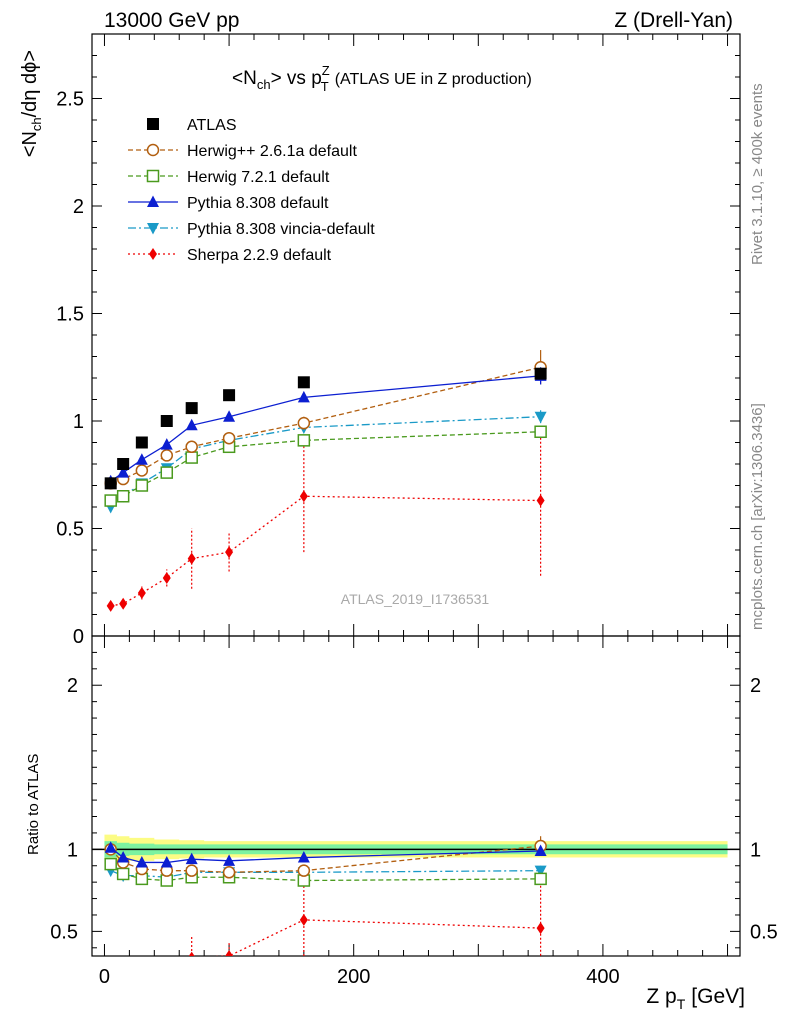  Describe the element at coordinates (281, 229) in the screenshot. I see `legend-label-vincia: Pythia 8.308 vincia-default` at that location.